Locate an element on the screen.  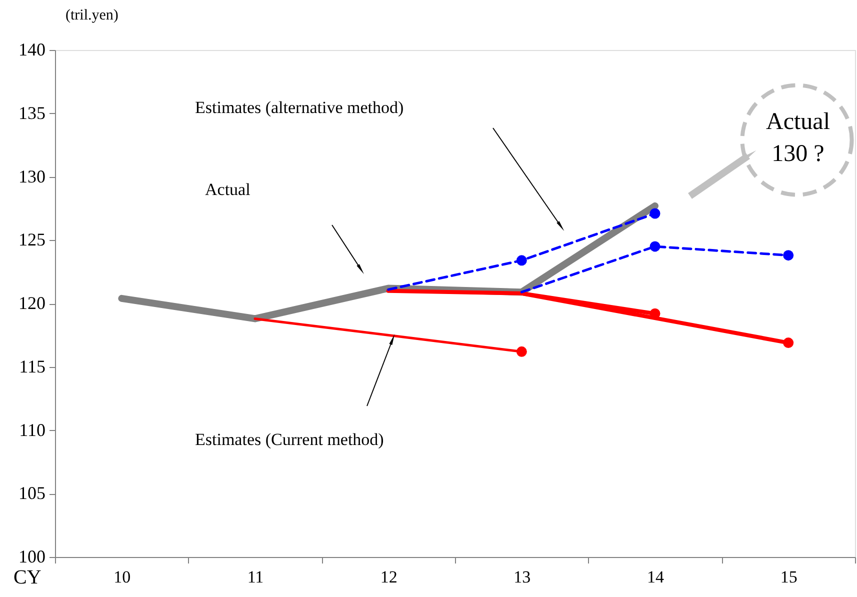
y-tick-label: 135 is located at coordinates (32, 112).